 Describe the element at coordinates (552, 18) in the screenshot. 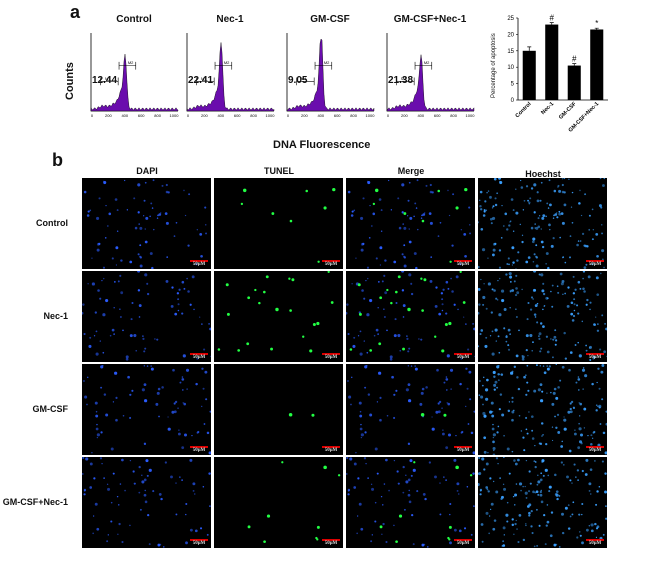

I see `significance-mark: #` at that location.